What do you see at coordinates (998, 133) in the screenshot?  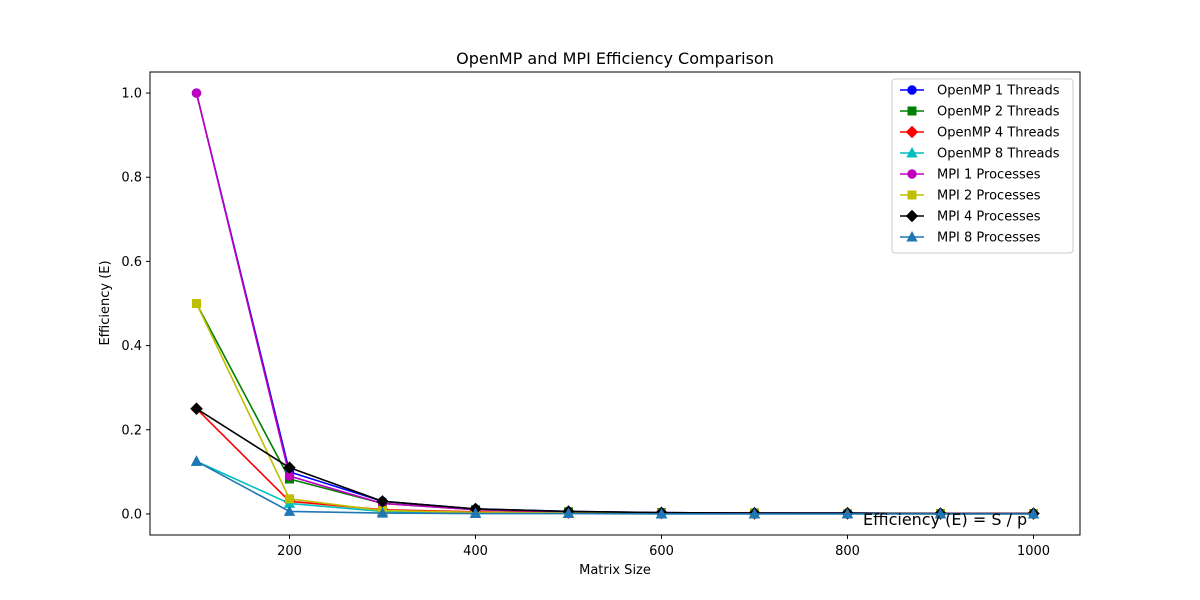 I see `legend-label: OpenMP 4 Threads` at bounding box center [998, 133].